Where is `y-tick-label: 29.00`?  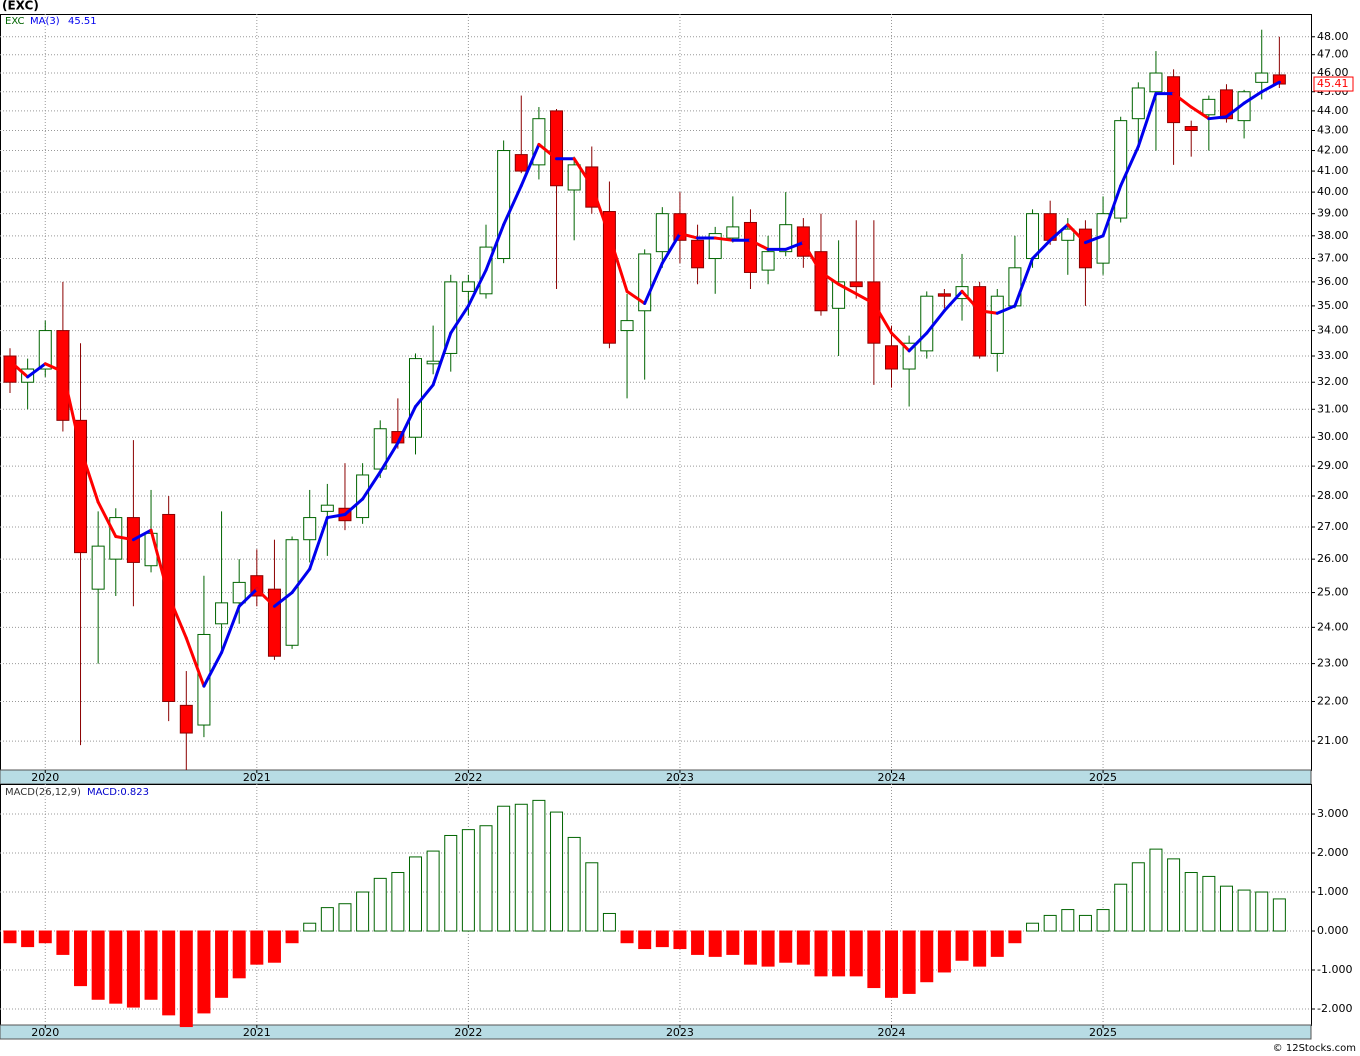 y-tick-label: 29.00 is located at coordinates (1333, 465).